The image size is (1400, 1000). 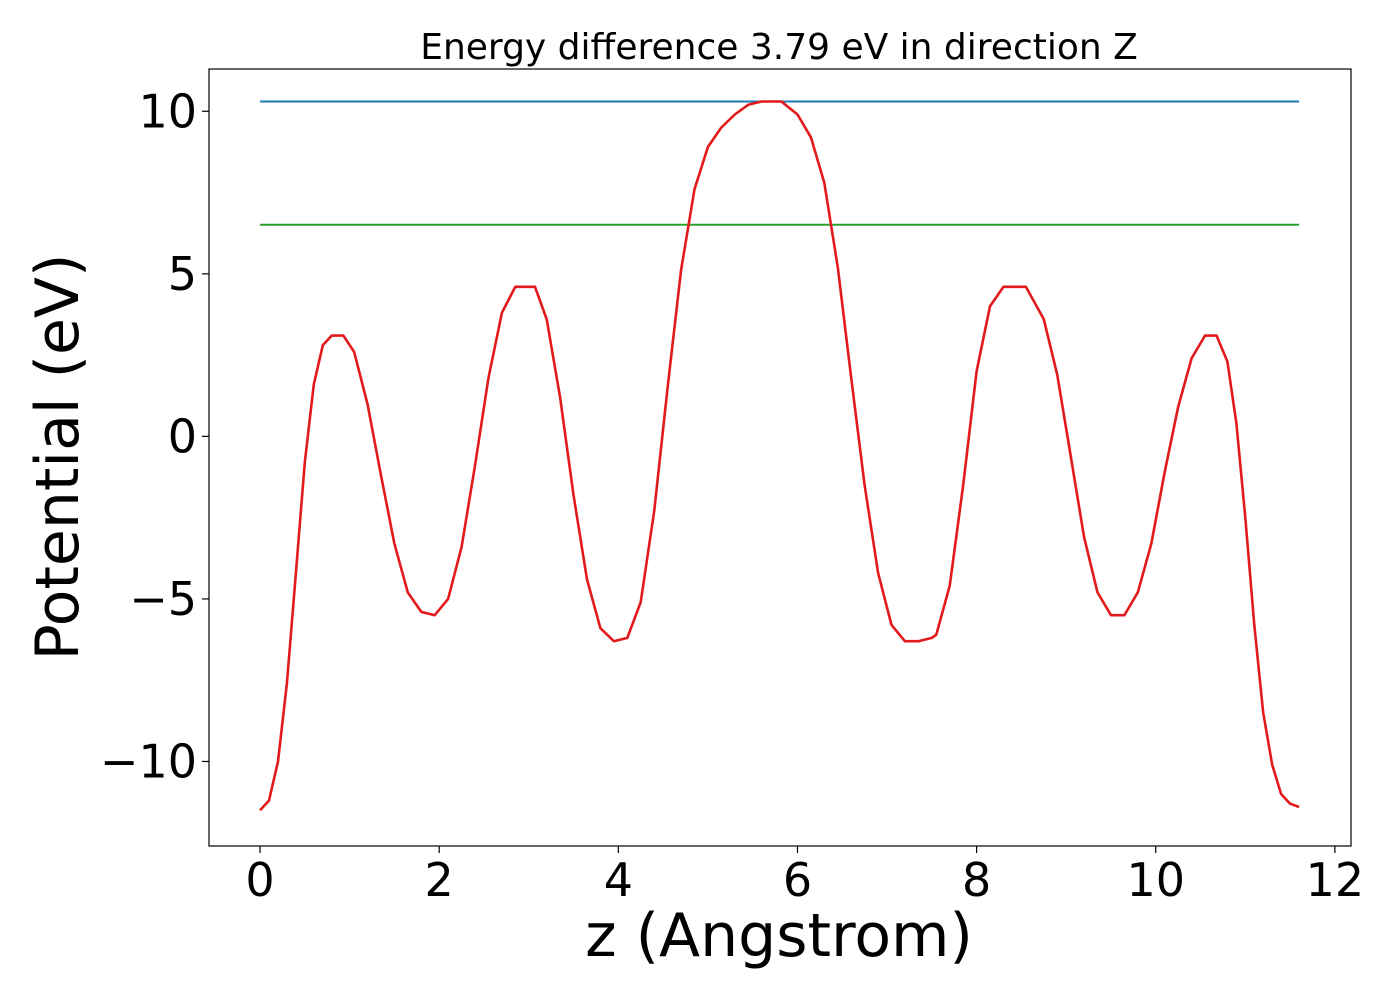 I want to click on y-tick-label: 10, so click(x=167, y=111).